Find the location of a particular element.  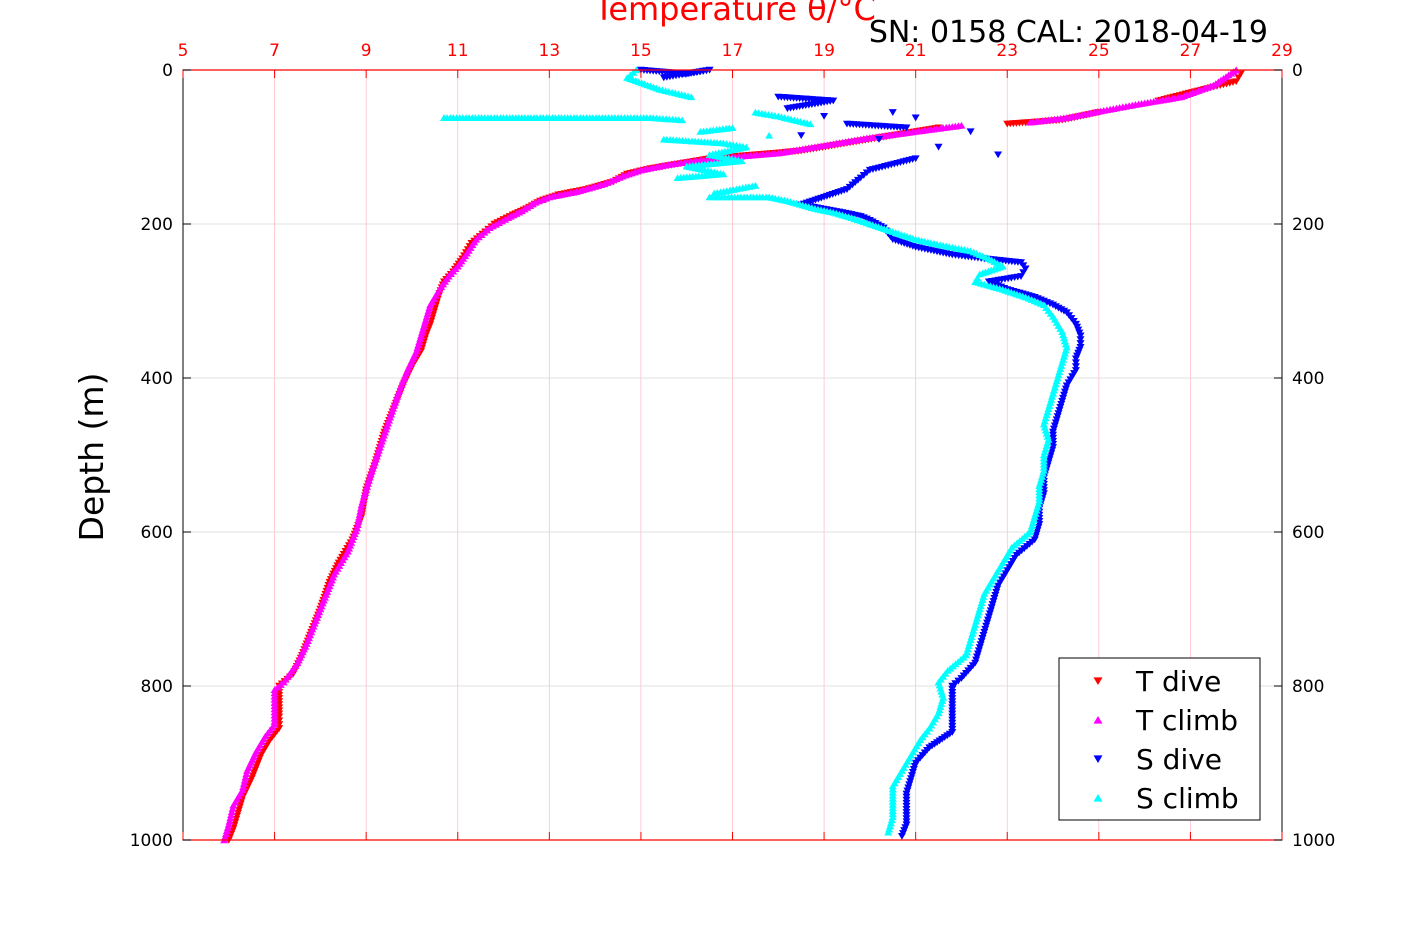

x-tick-label: 5 is located at coordinates (183, 51).